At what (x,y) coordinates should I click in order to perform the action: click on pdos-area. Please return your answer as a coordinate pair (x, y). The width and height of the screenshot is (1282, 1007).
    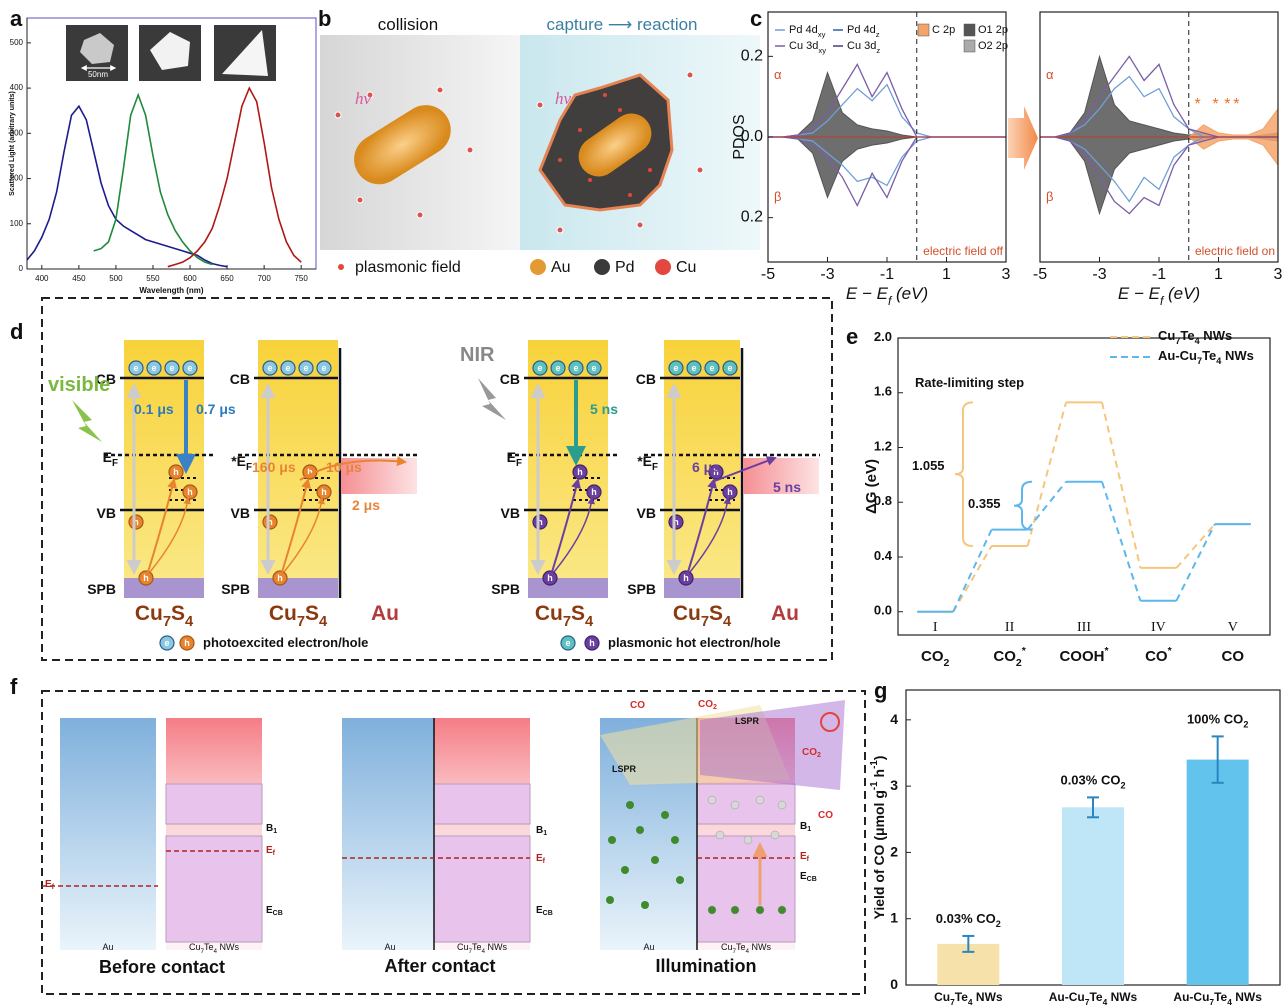
    Looking at the image, I should click on (1159, 96).